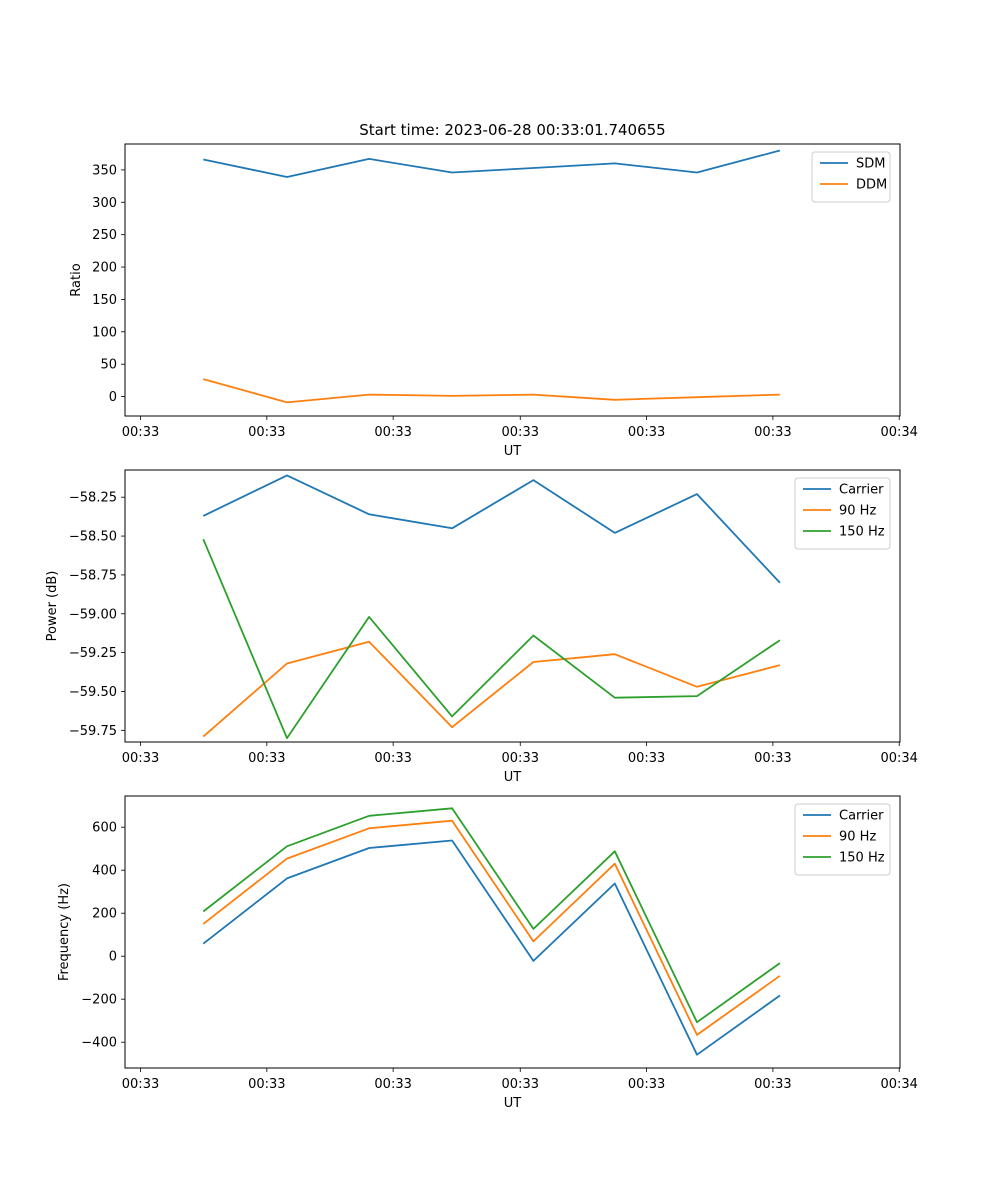  Describe the element at coordinates (108, 365) in the screenshot. I see `y-tick-label: 50` at that location.